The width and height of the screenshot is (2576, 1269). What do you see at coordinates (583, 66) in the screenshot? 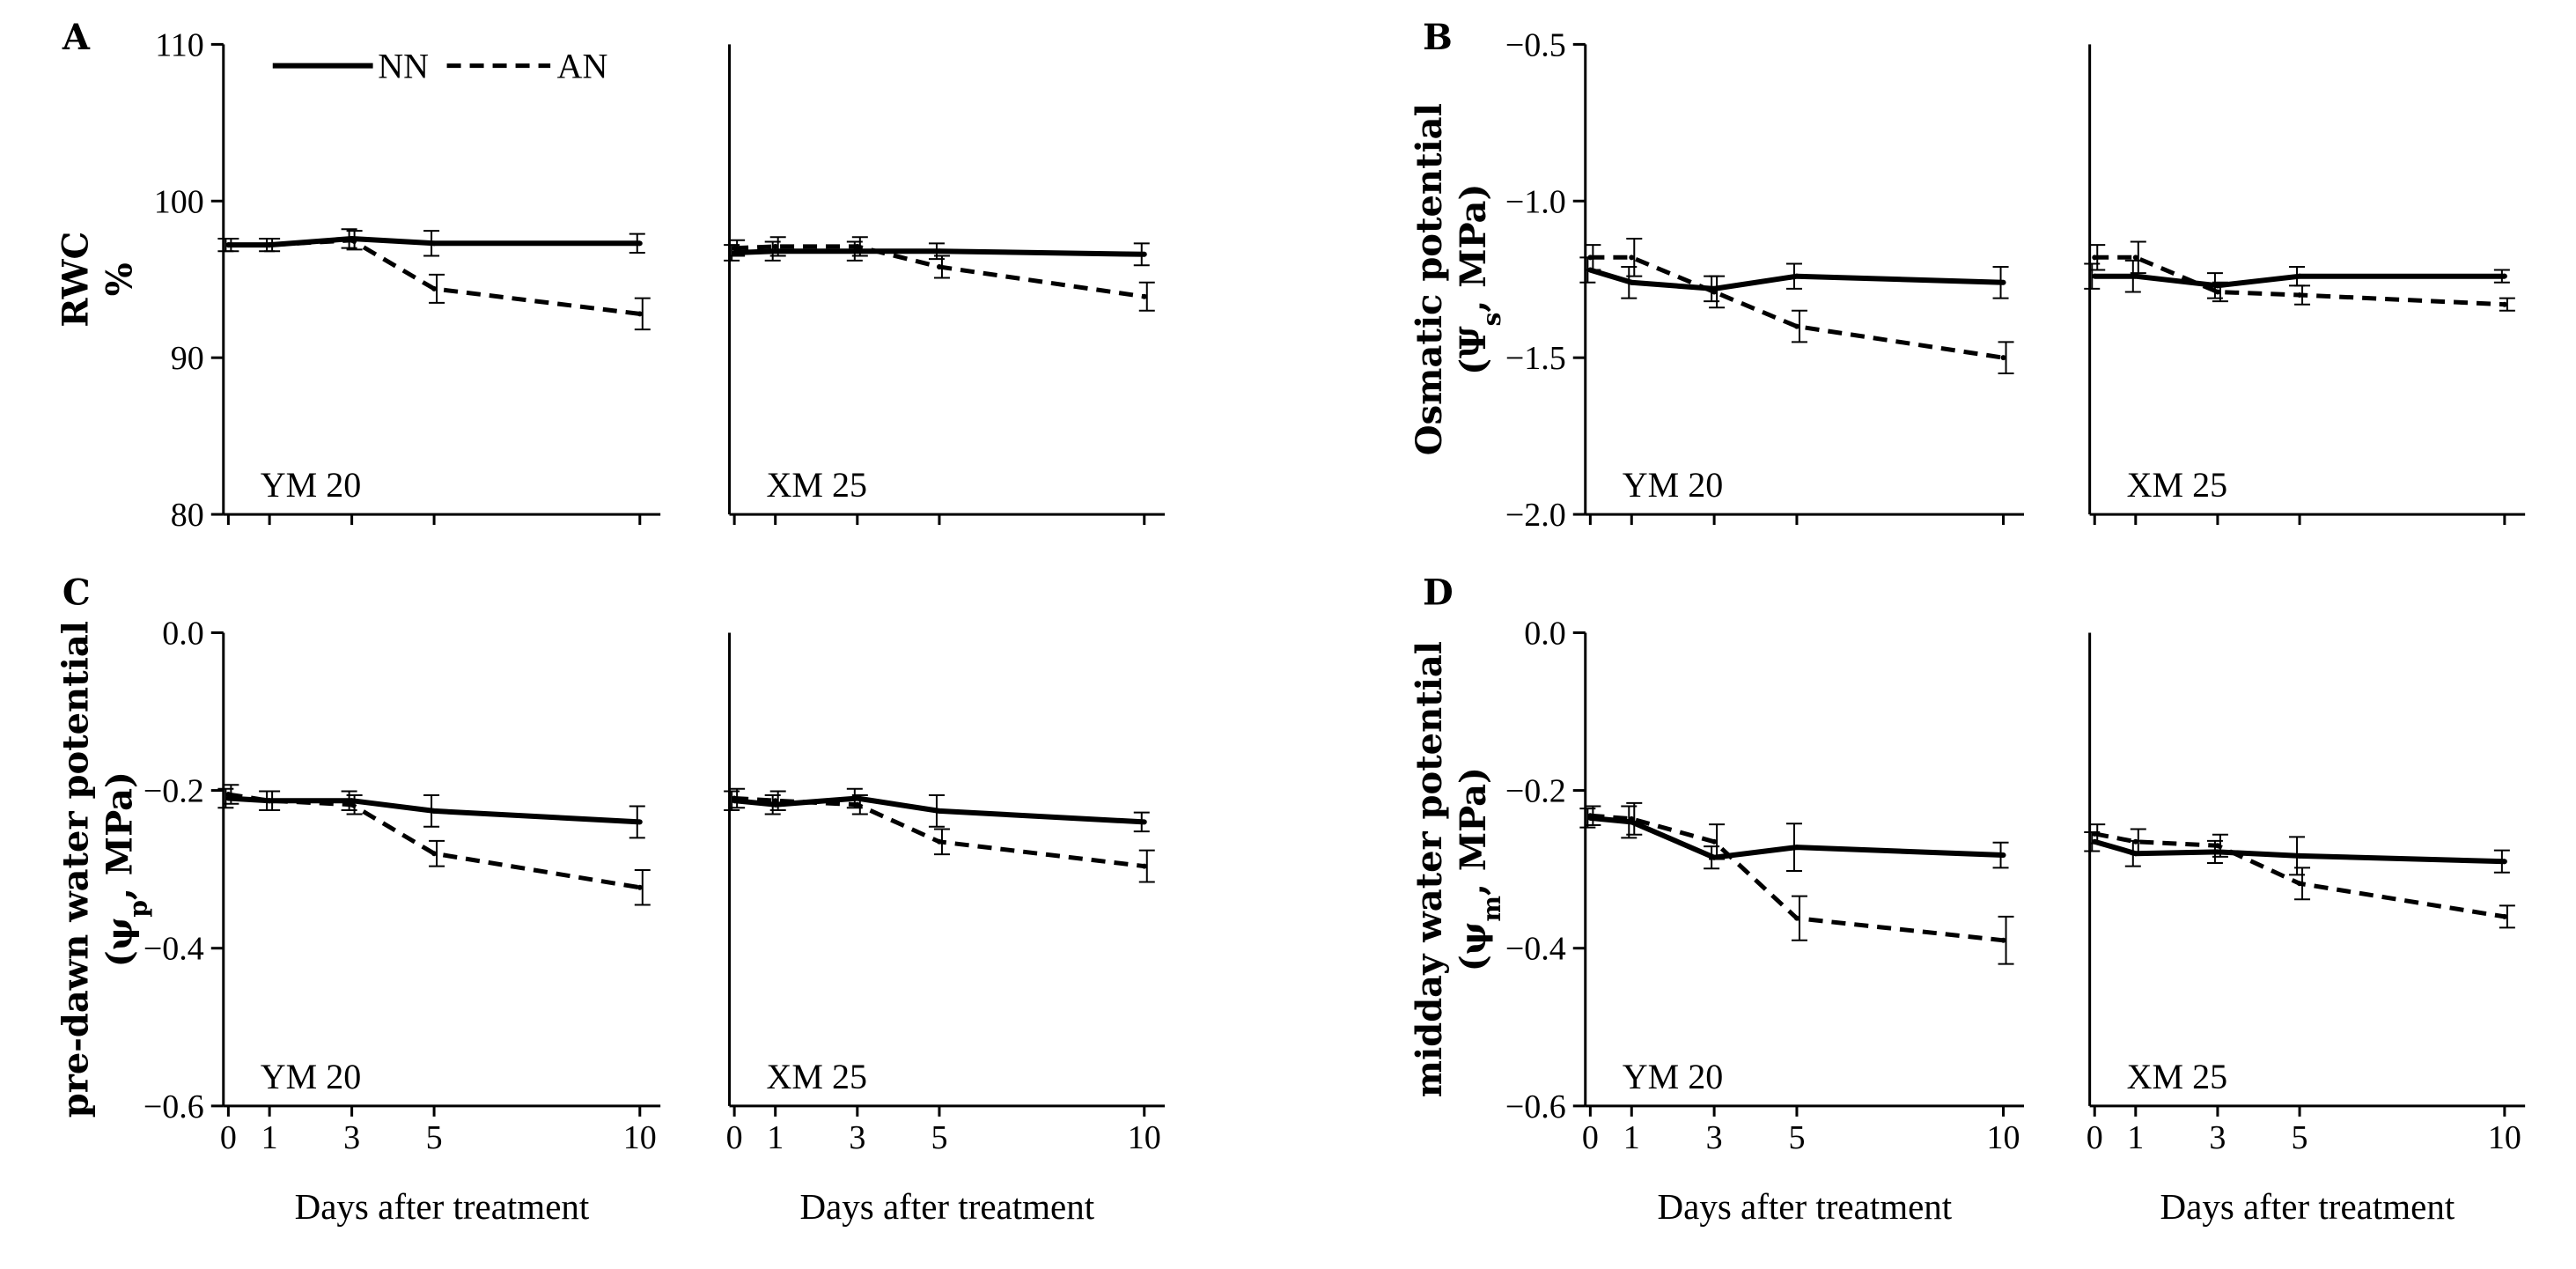
I see `legend-label-an: AN` at bounding box center [583, 66].